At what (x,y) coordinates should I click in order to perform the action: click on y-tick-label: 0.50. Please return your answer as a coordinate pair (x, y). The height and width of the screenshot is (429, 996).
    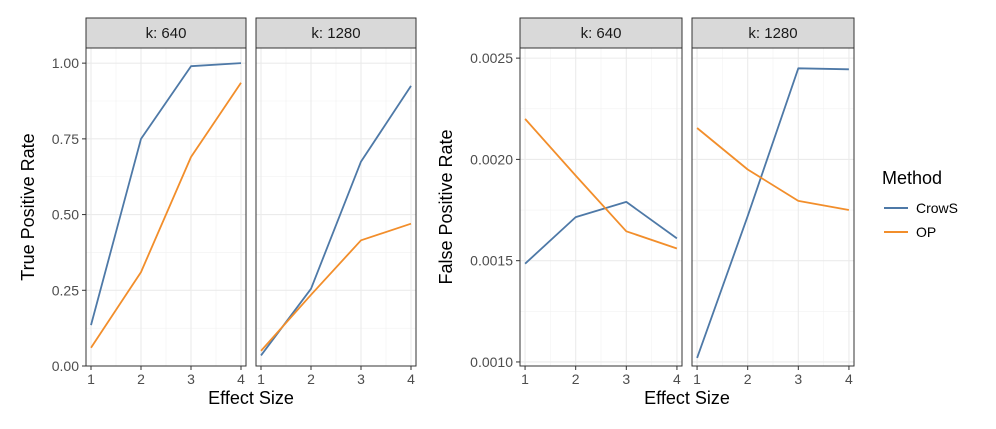
    Looking at the image, I should click on (65, 215).